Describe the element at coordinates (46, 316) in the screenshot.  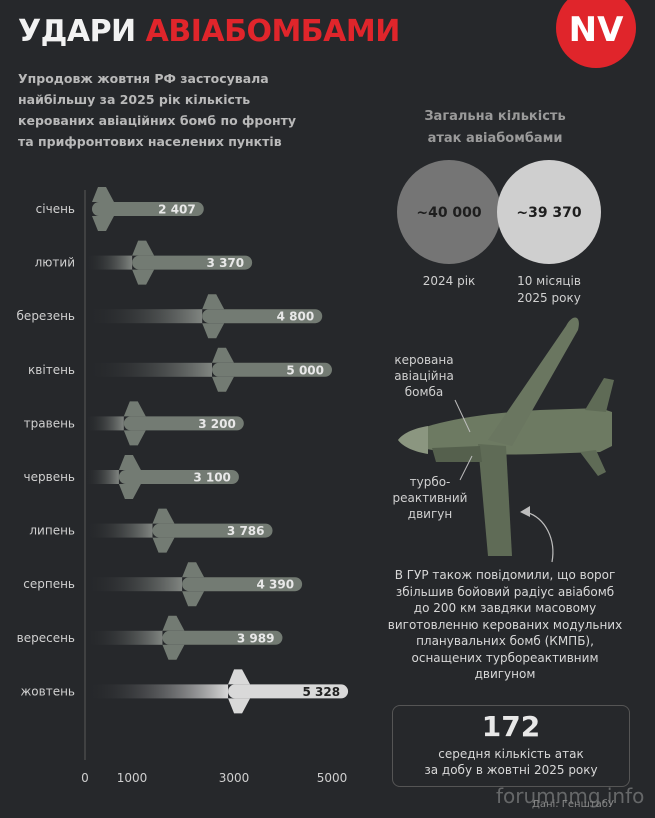
I see `category-label: березень` at that location.